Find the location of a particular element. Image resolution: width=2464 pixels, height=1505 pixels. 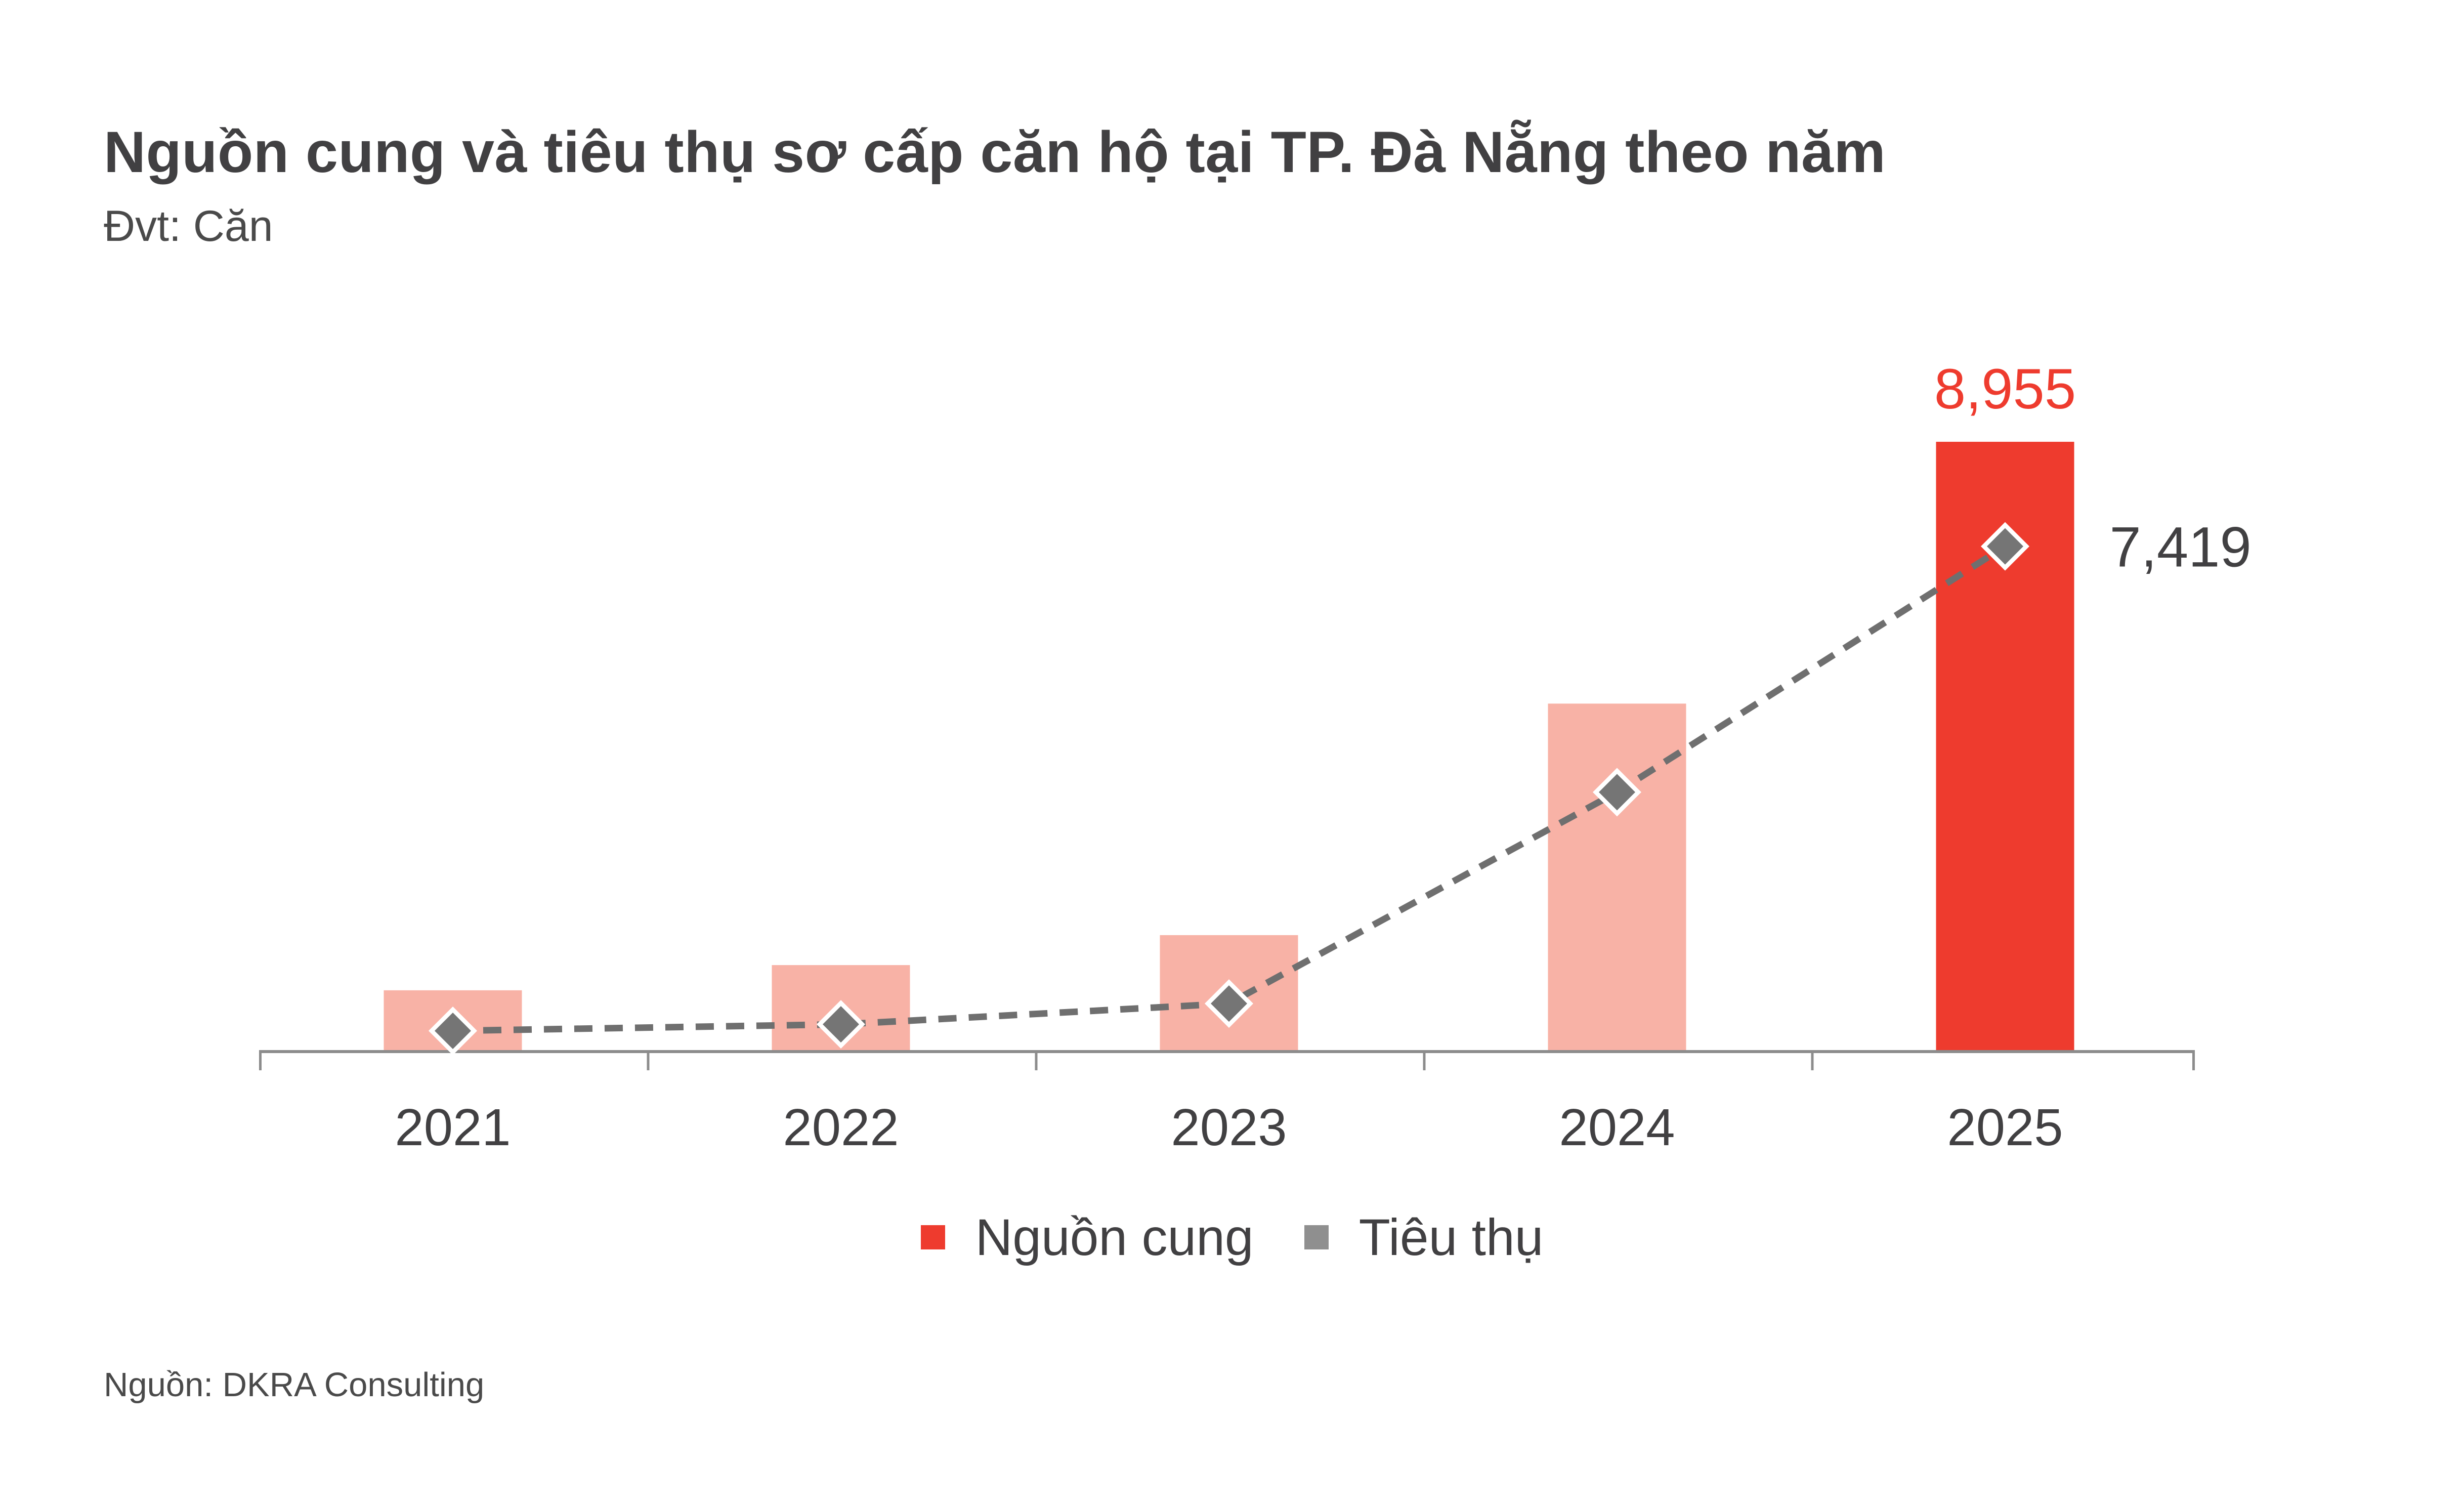

x-axis-label-2022: 2022 is located at coordinates (841, 1127).